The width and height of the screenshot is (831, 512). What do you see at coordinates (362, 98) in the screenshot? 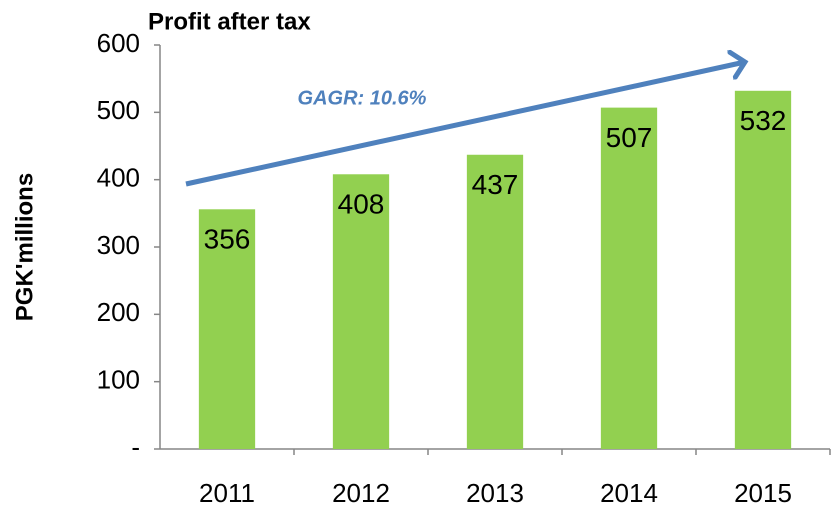
I see `annotation: GAGR: 10.6%` at bounding box center [362, 98].